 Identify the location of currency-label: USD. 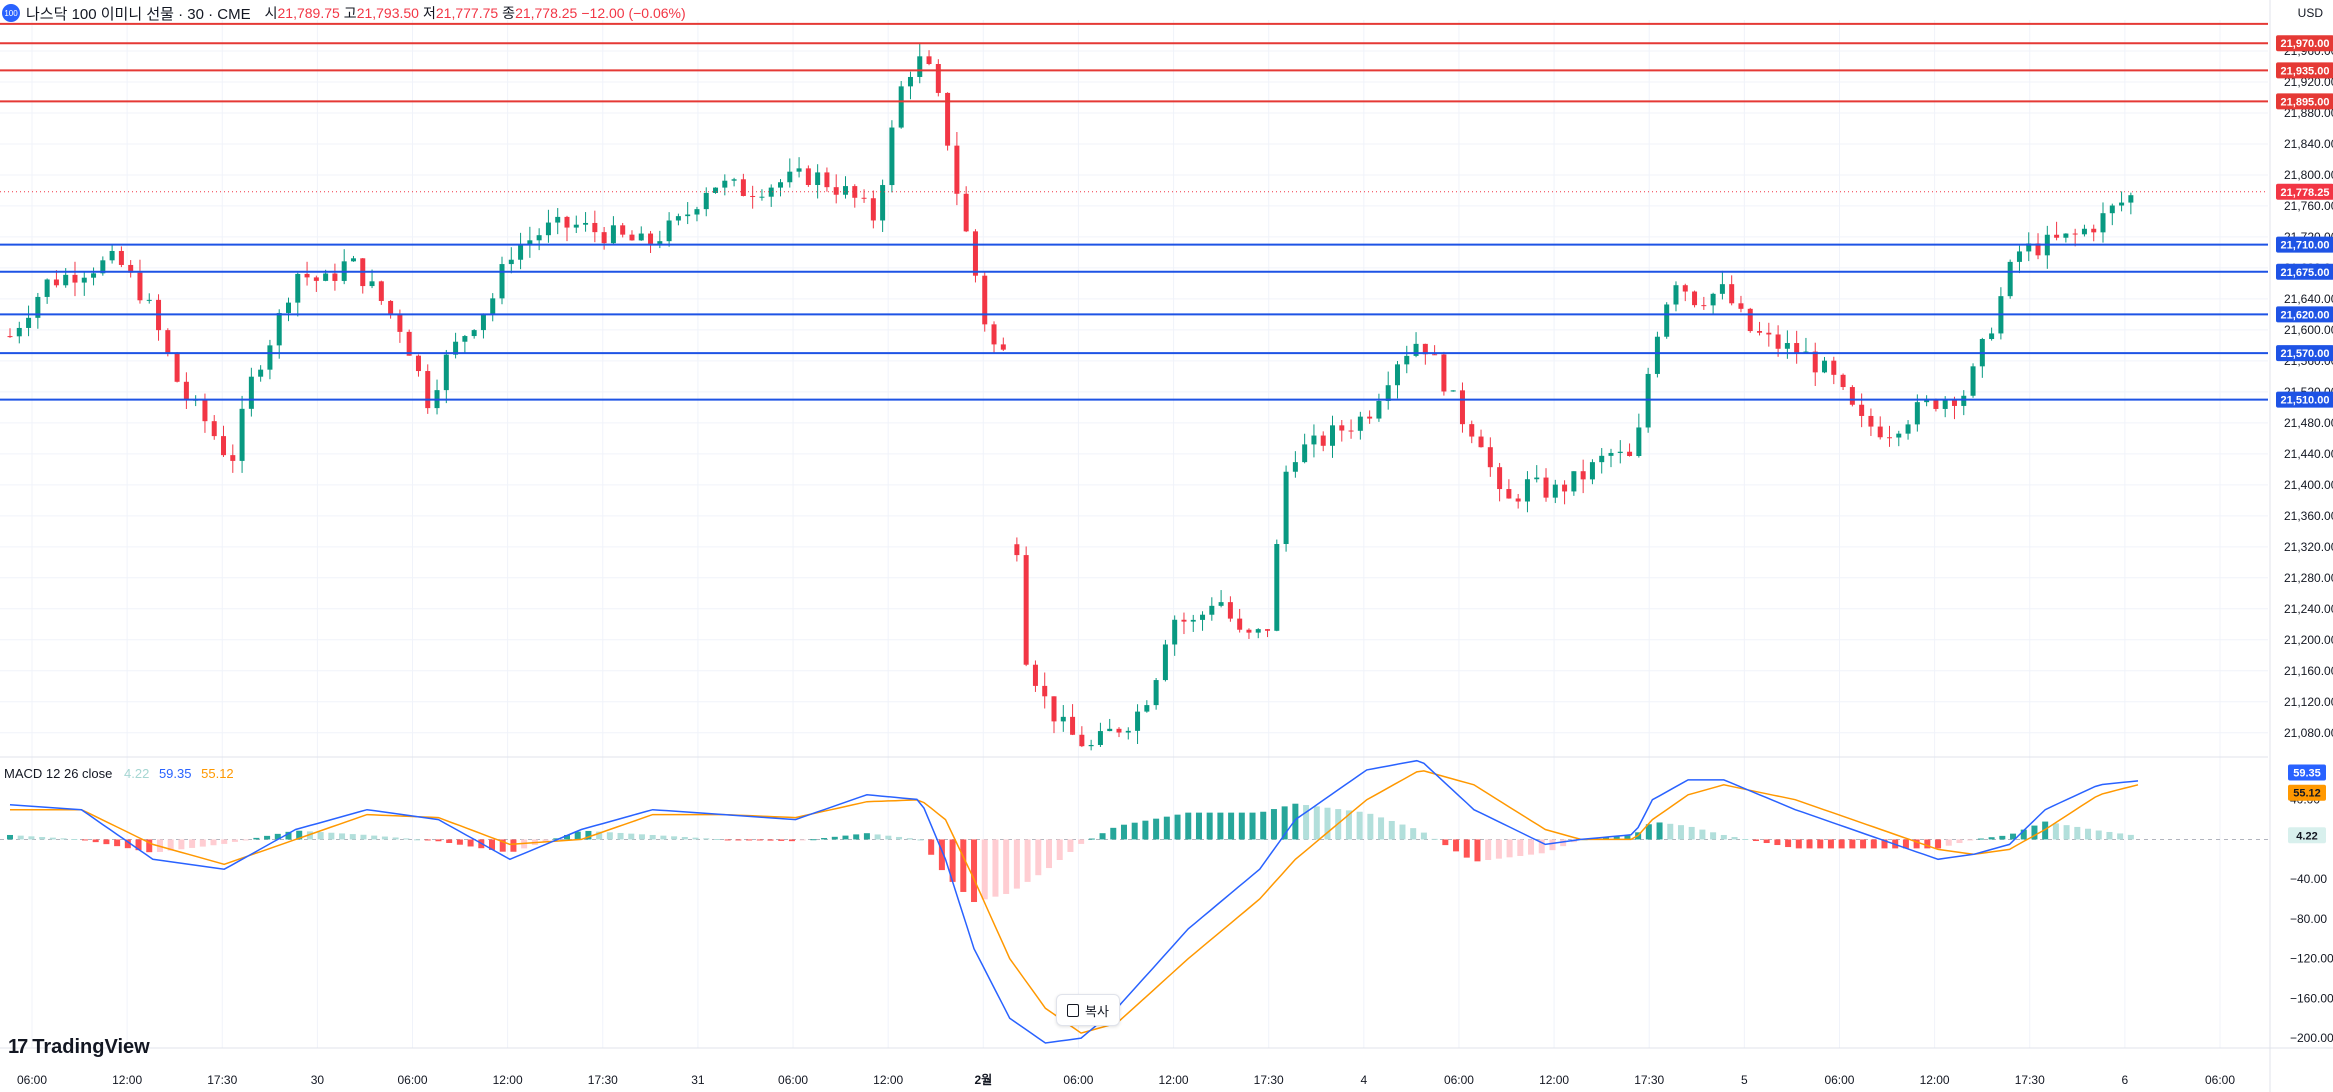
(2310, 13).